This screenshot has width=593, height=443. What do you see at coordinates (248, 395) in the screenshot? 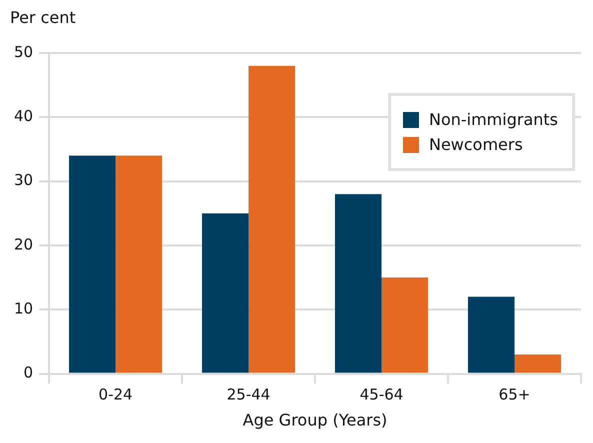
I see `x-tick-label: 25-44` at bounding box center [248, 395].